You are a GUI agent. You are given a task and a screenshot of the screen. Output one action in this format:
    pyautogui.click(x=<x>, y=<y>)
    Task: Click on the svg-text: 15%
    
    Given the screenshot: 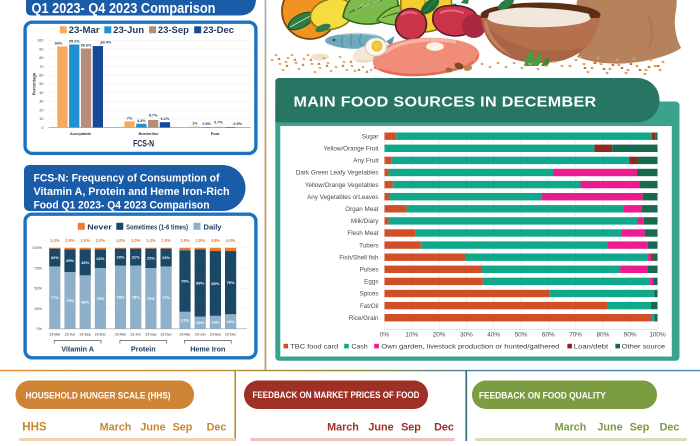 What is the action you would take?
    pyautogui.click(x=200, y=322)
    